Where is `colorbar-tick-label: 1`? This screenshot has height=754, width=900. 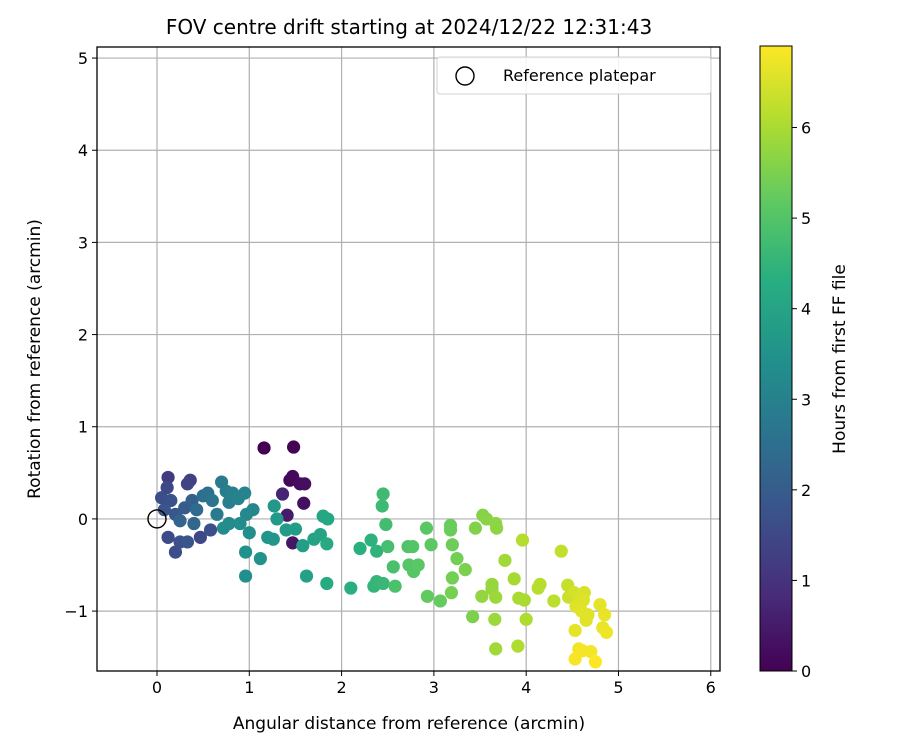 colorbar-tick-label: 1 is located at coordinates (806, 580).